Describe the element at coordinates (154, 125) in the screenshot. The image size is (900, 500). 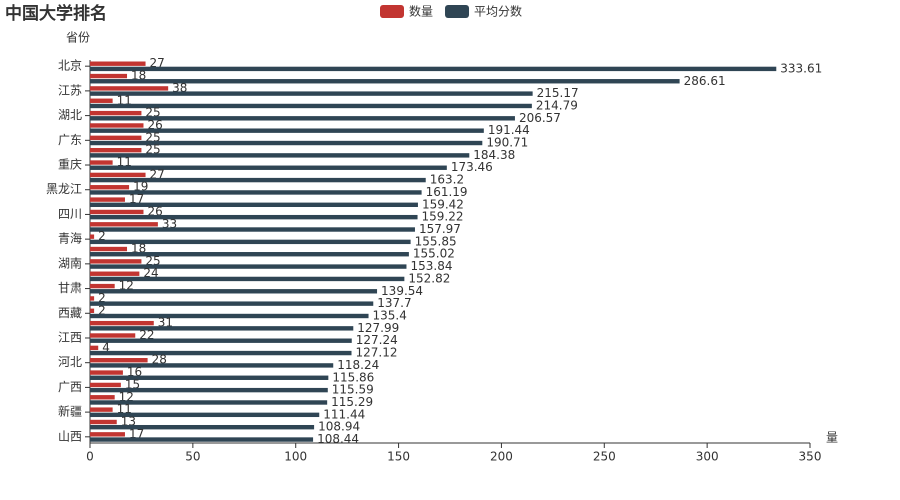
I see `value-label: 26` at that location.